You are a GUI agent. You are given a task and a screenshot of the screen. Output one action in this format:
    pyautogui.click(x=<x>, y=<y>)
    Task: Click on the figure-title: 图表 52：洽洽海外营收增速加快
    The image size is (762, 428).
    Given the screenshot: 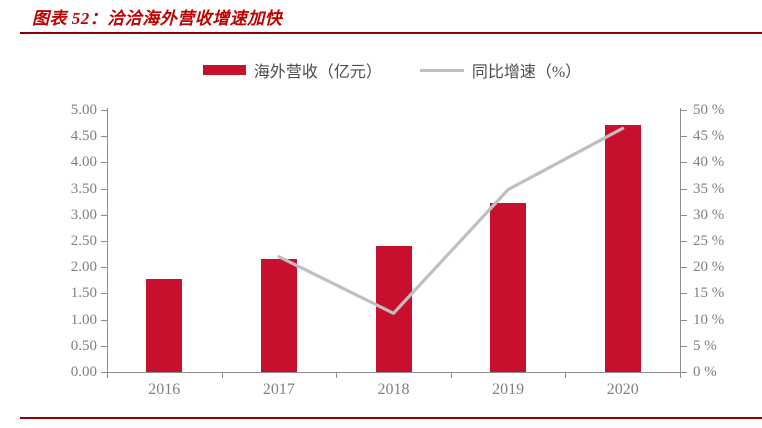 What is the action you would take?
    pyautogui.click(x=157, y=18)
    